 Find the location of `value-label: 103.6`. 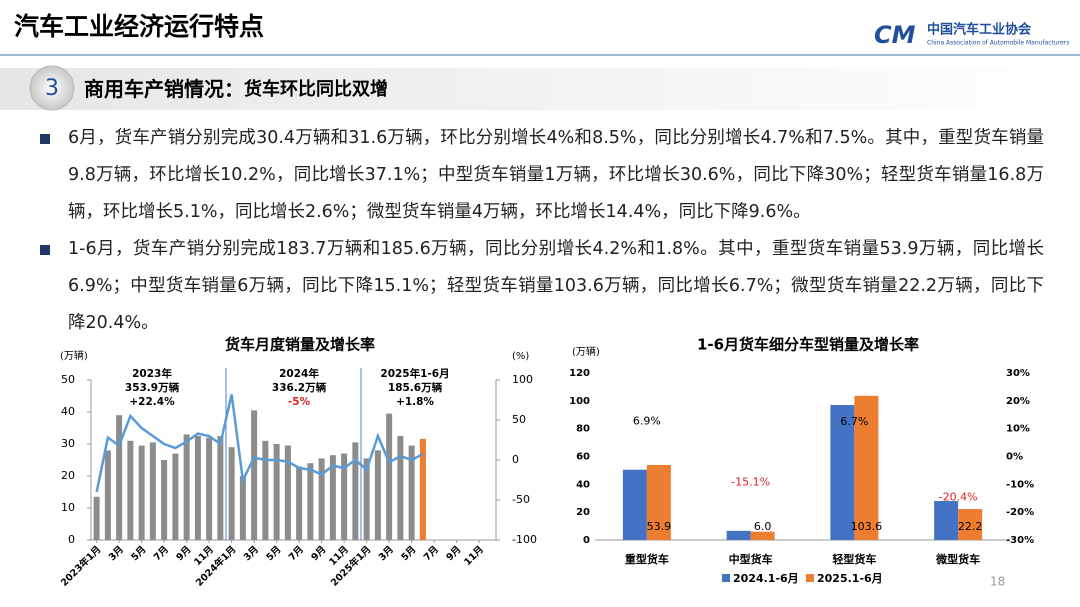

value-label: 103.6 is located at coordinates (867, 526).